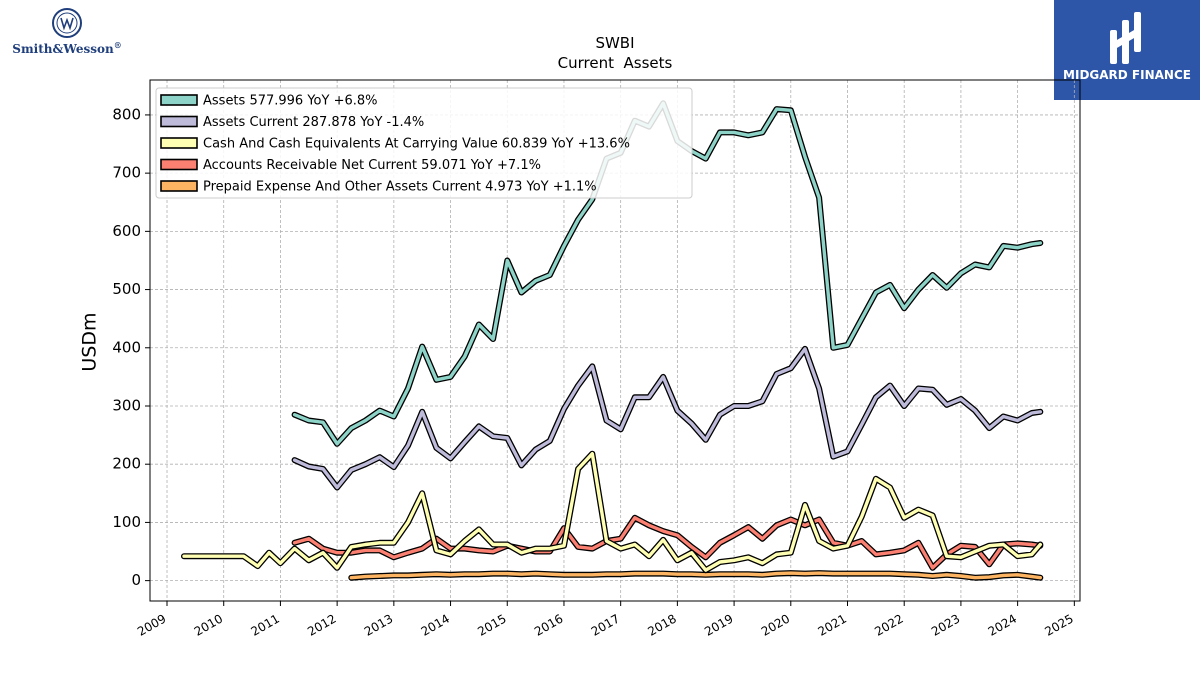 This screenshot has width=1200, height=675. Describe the element at coordinates (126, 464) in the screenshot. I see `y-tick-label: 200` at that location.